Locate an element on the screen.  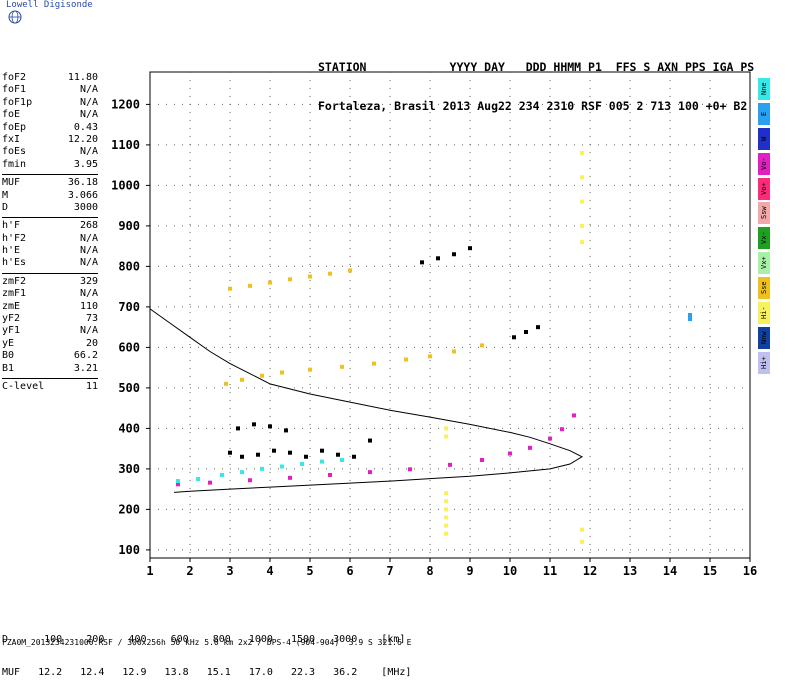
y-tick-label: 100 is located at coordinates (129, 550).